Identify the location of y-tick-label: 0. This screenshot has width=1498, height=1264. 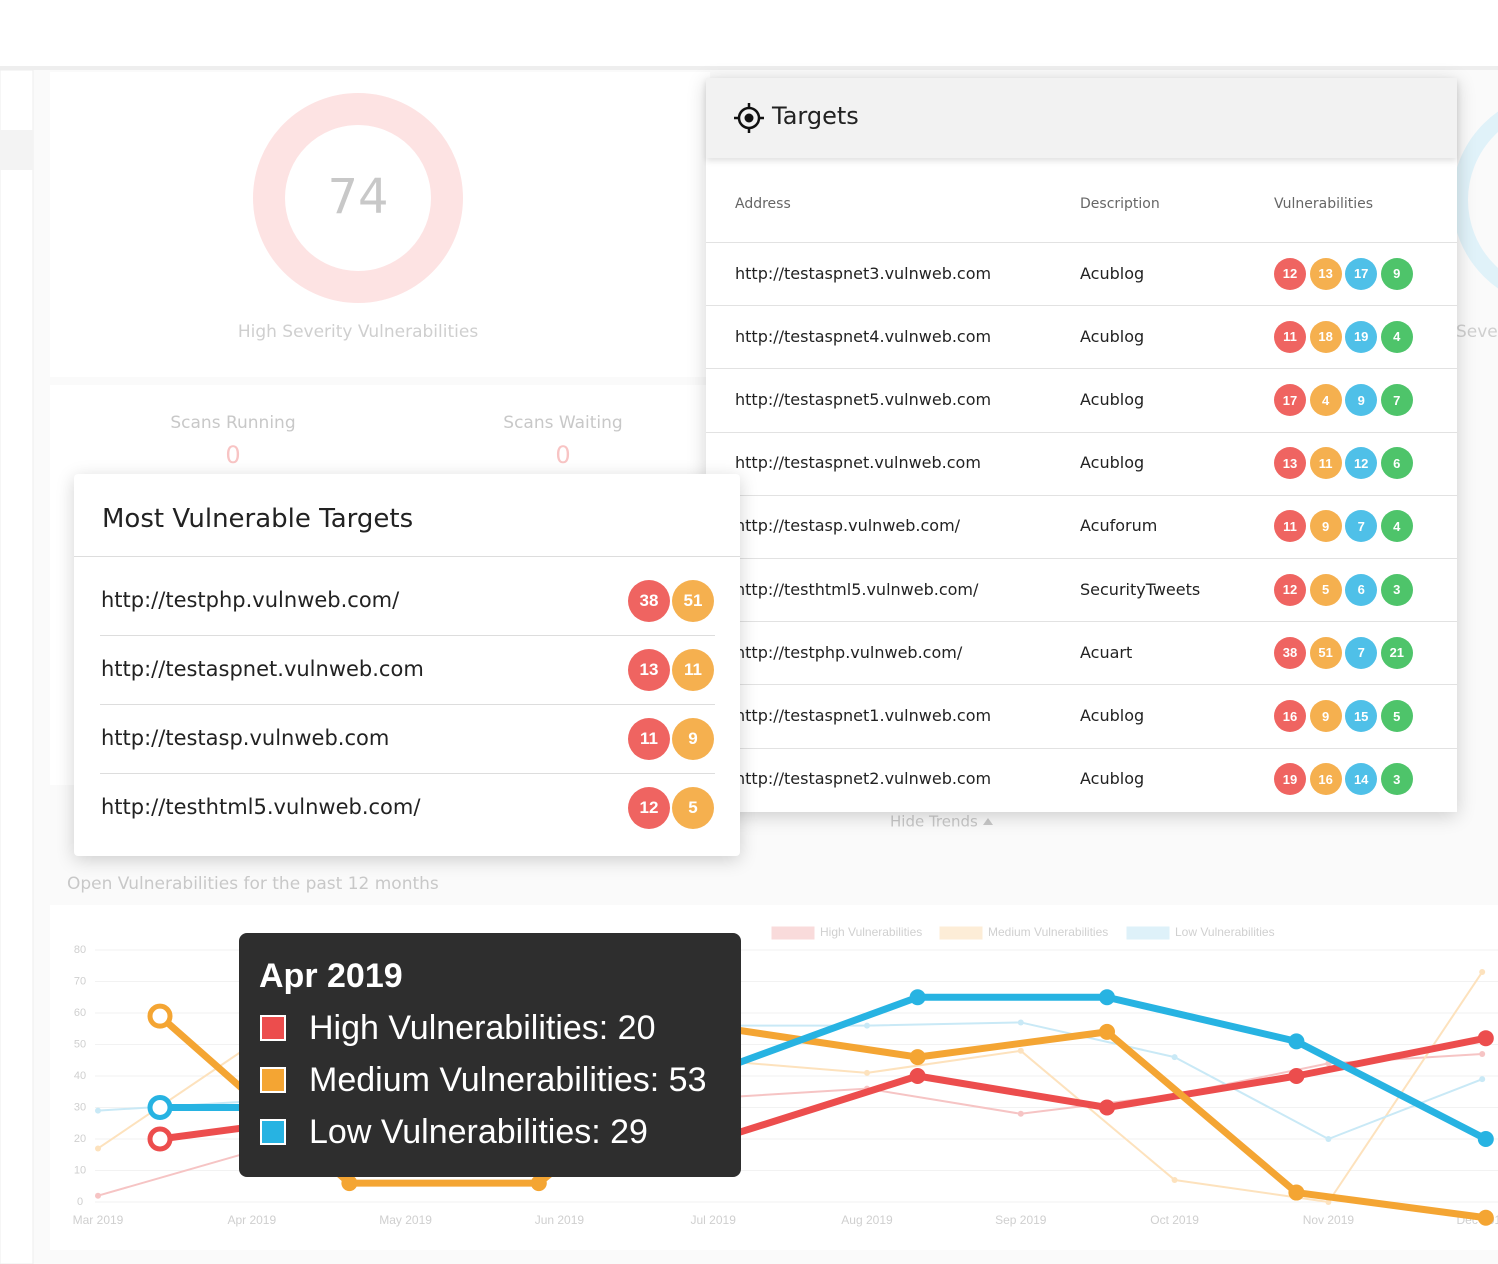
(80, 1202).